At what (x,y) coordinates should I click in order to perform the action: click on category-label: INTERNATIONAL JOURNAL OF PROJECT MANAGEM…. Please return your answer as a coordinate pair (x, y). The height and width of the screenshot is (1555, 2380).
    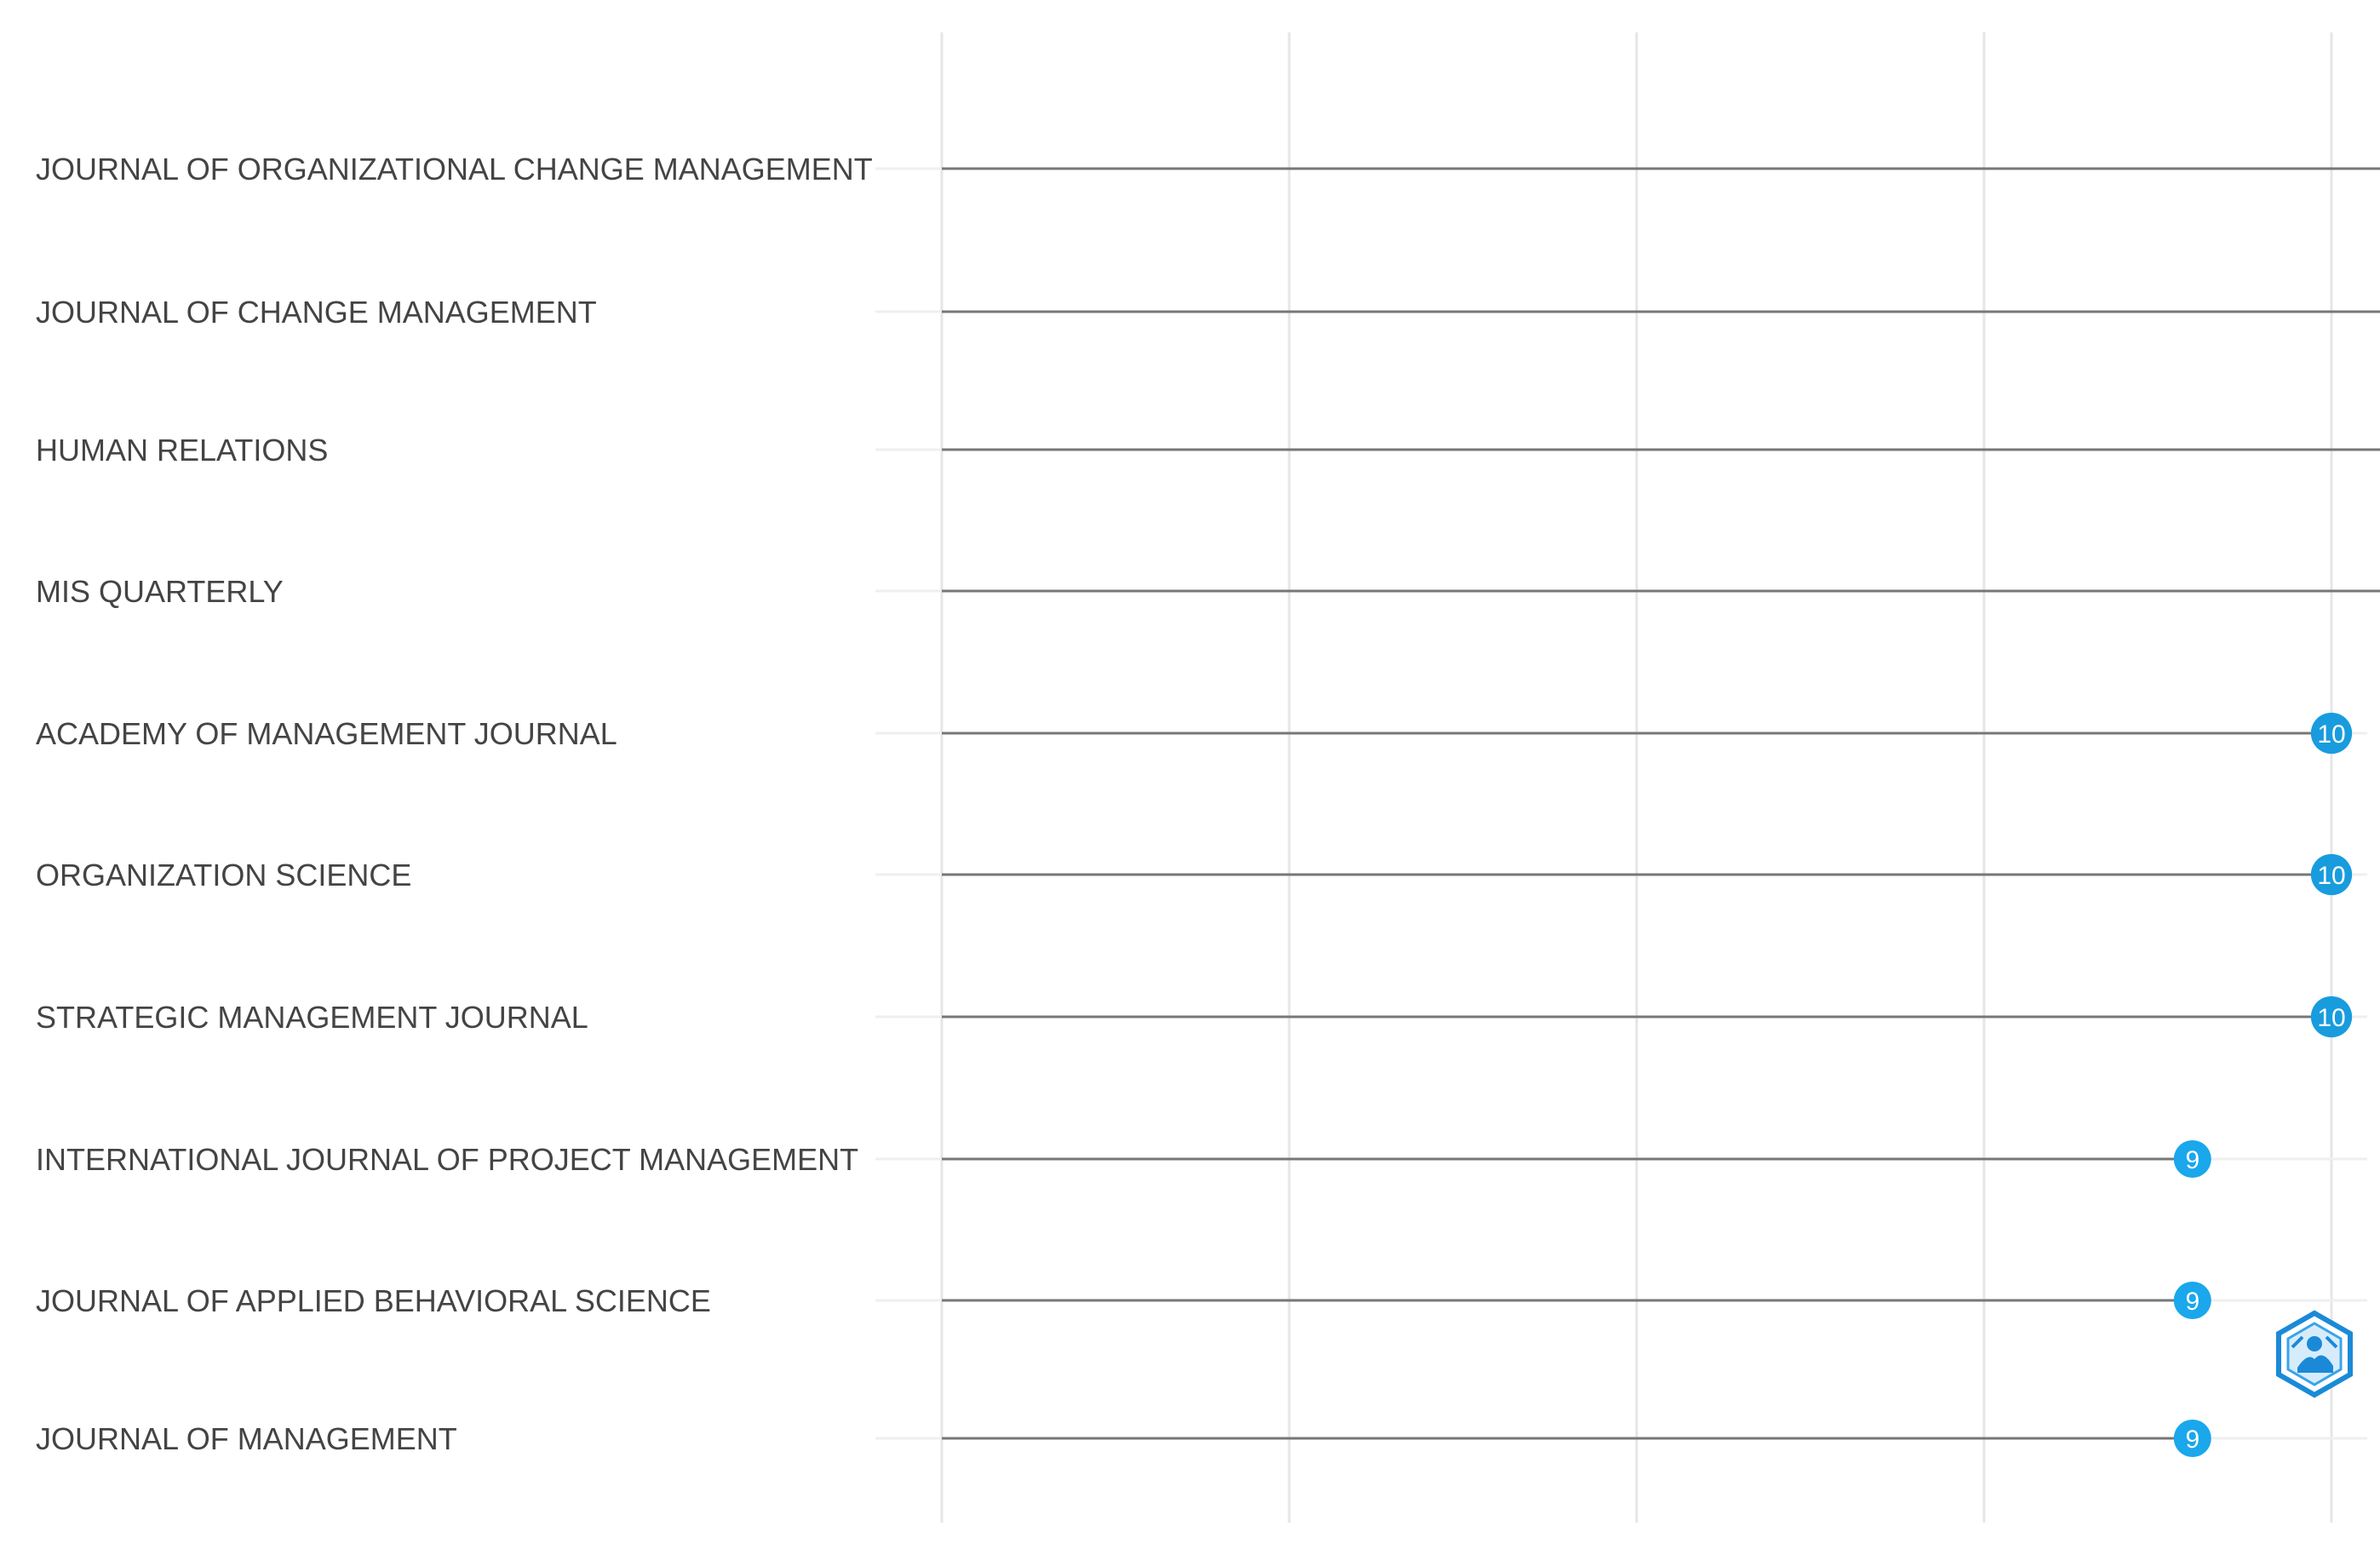
    Looking at the image, I should click on (447, 1159).